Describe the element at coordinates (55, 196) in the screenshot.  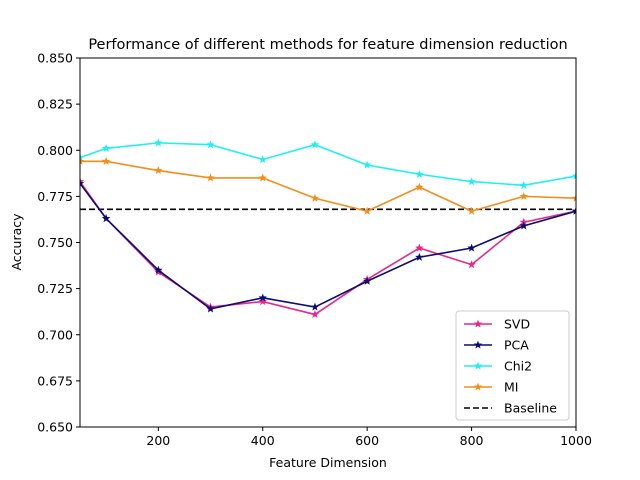
I see `y-tick-label: 0.775` at that location.